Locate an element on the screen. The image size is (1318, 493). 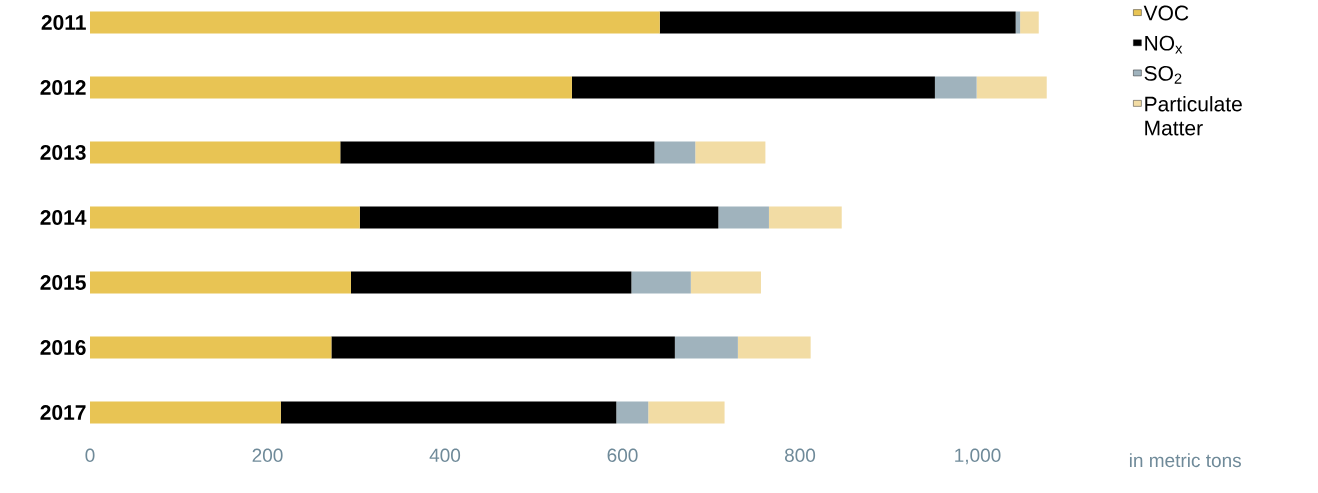
y-tick-label: 2012 is located at coordinates (63, 87).